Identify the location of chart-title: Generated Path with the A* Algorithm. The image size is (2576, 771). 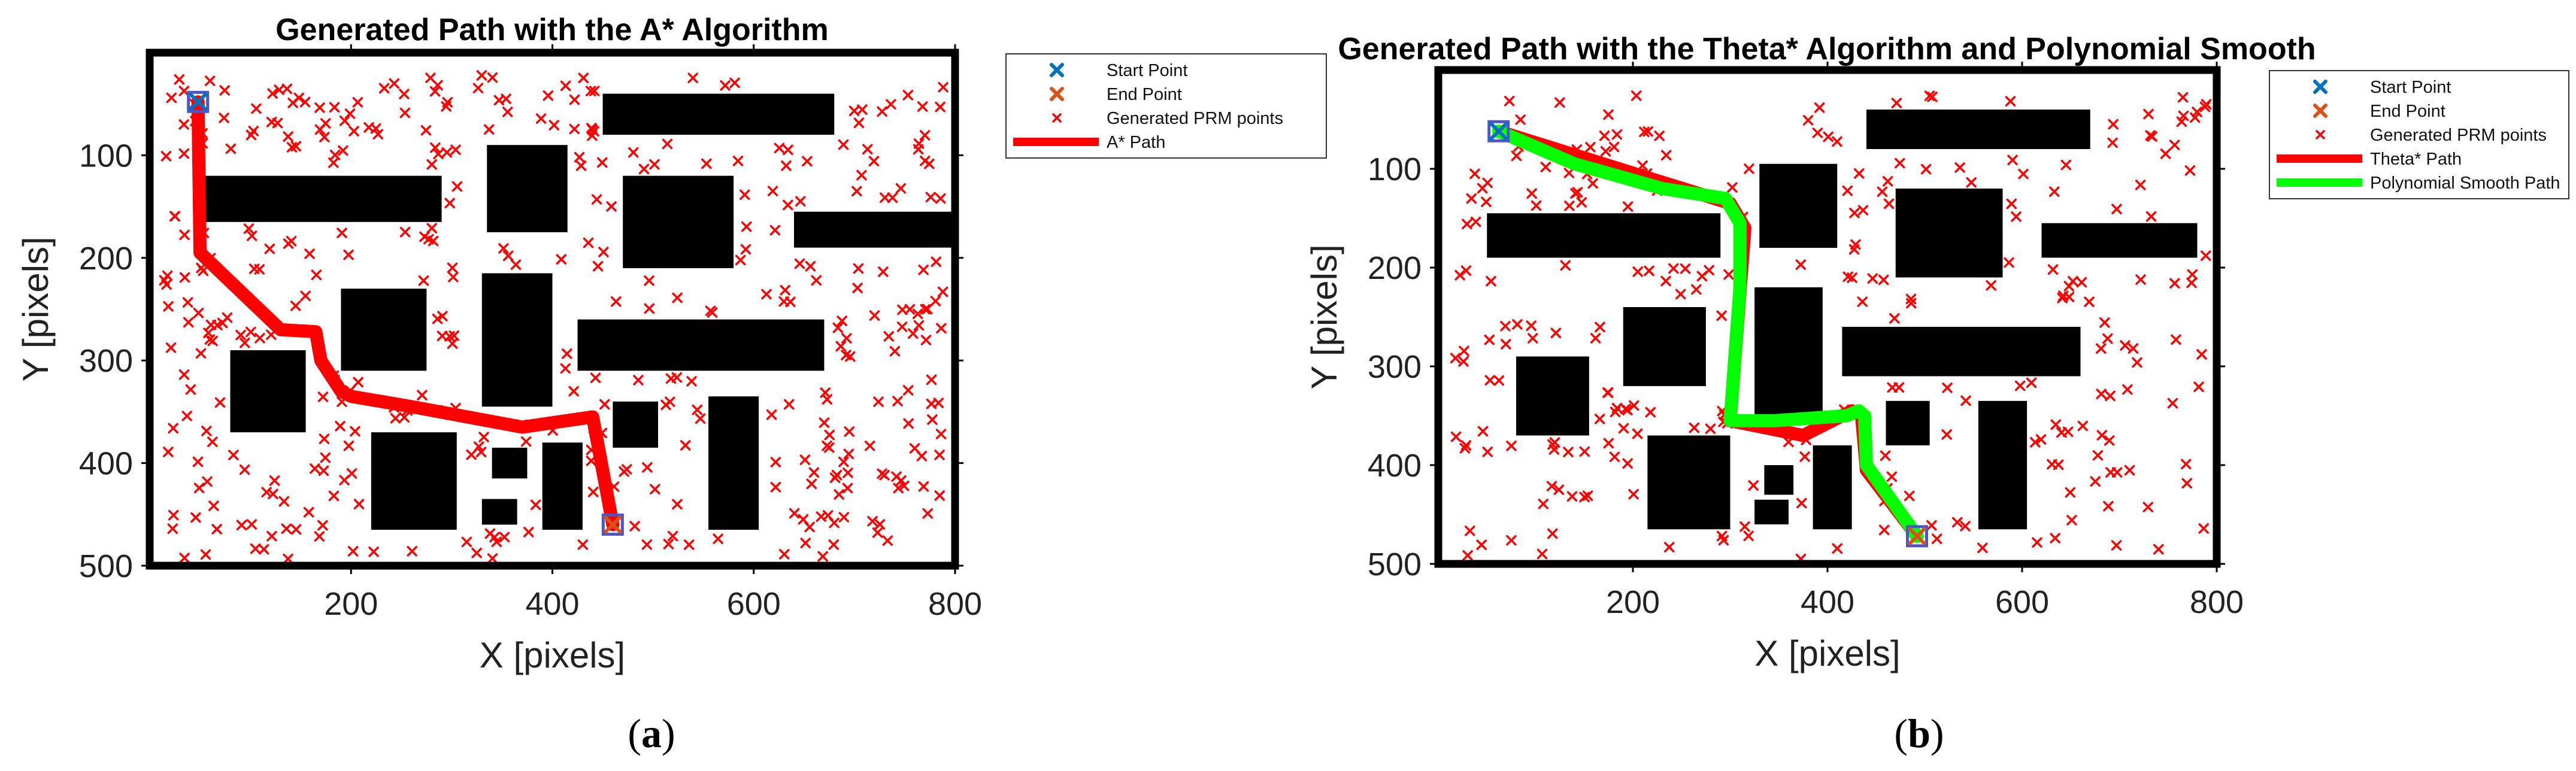
(552, 30).